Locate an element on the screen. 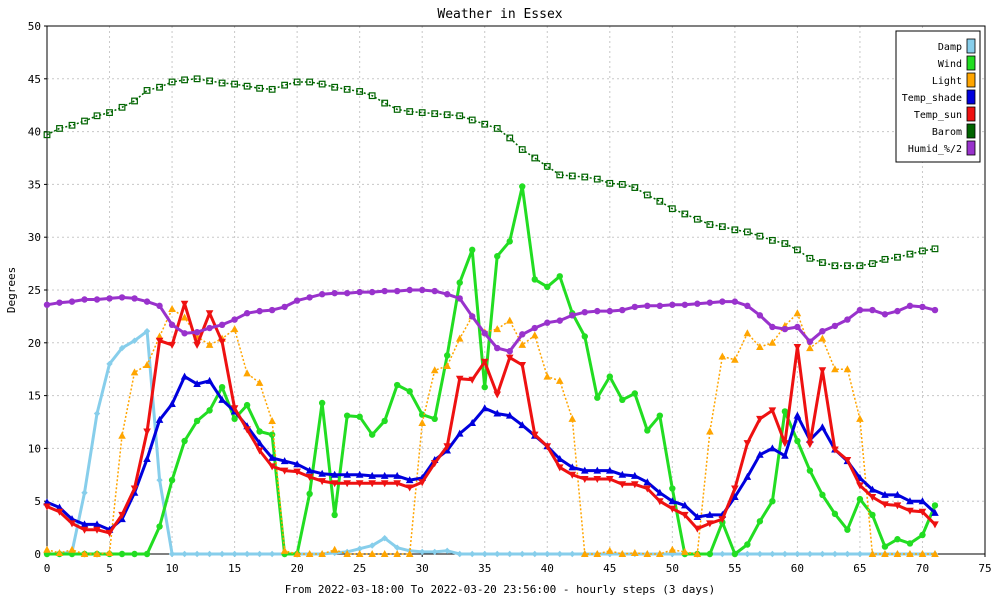  y-tick-label: 30 is located at coordinates (34, 237).